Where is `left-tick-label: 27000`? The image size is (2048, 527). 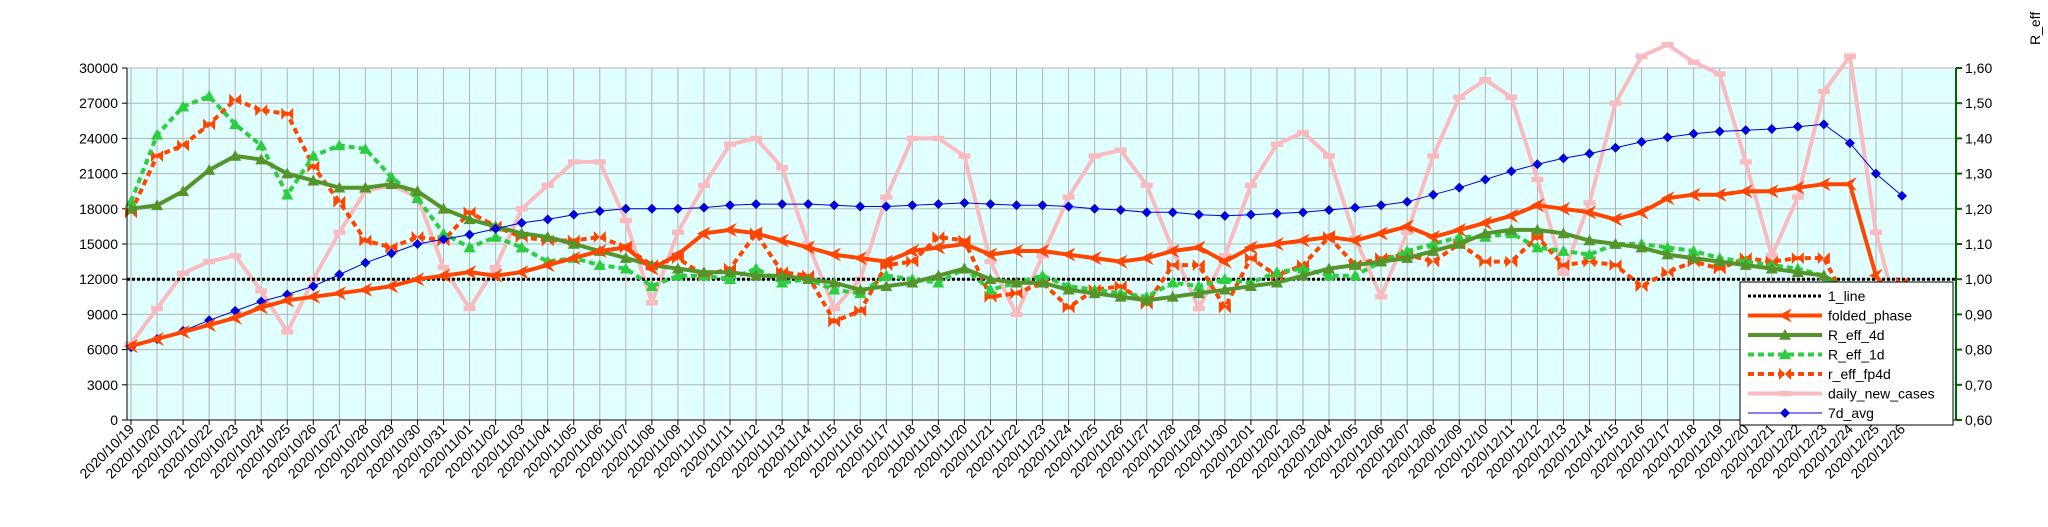 left-tick-label: 27000 is located at coordinates (98, 103).